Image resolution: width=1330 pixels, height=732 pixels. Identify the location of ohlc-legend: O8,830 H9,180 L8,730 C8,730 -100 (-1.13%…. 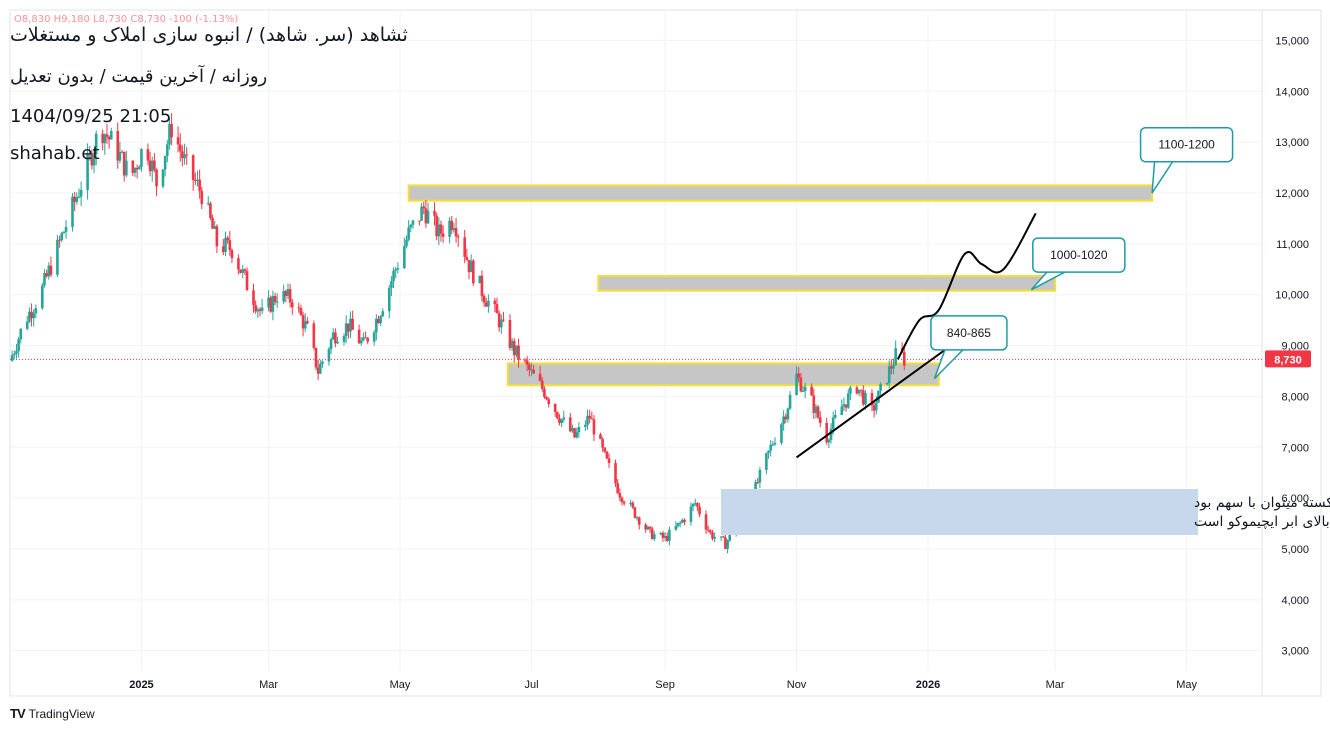
(126, 19).